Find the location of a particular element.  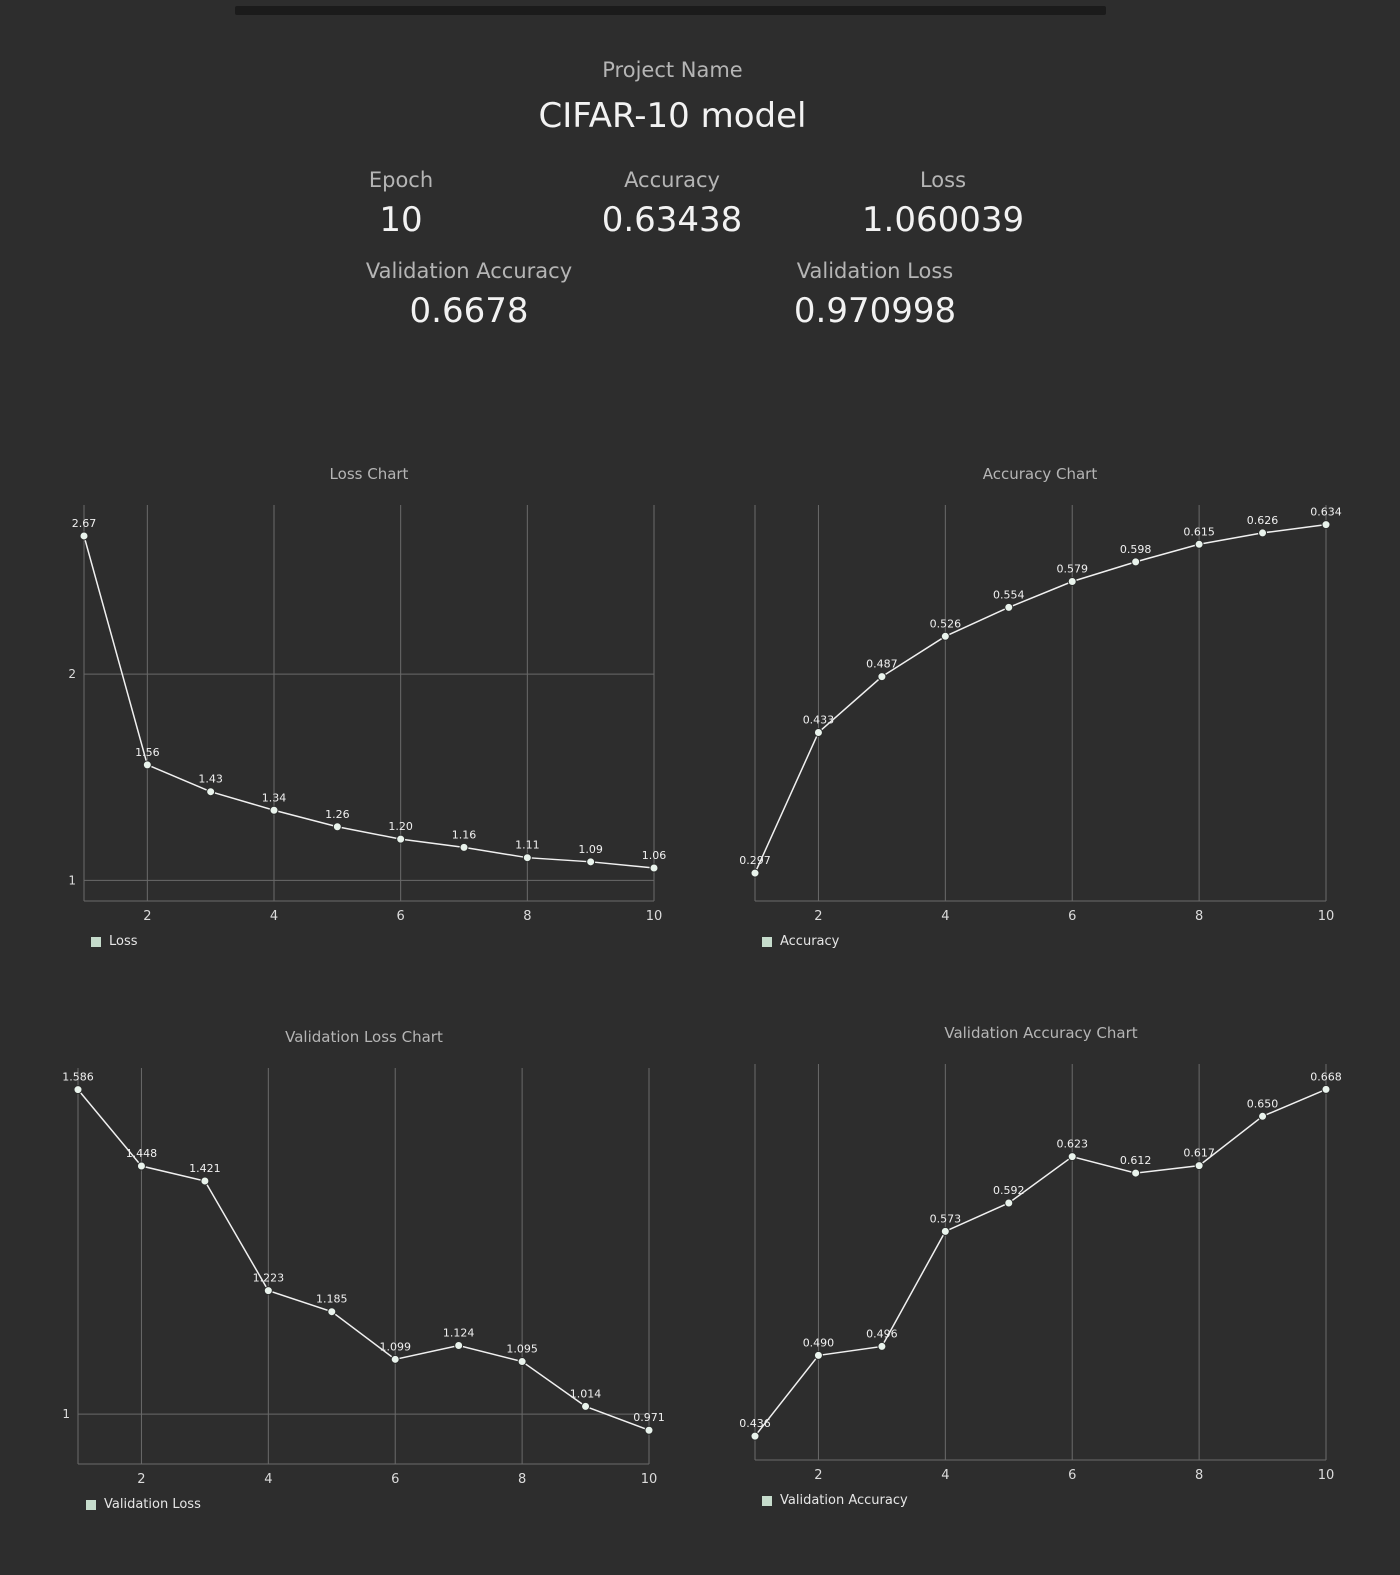

accuracy-chart-legend: Accuracy is located at coordinates (800, 941).